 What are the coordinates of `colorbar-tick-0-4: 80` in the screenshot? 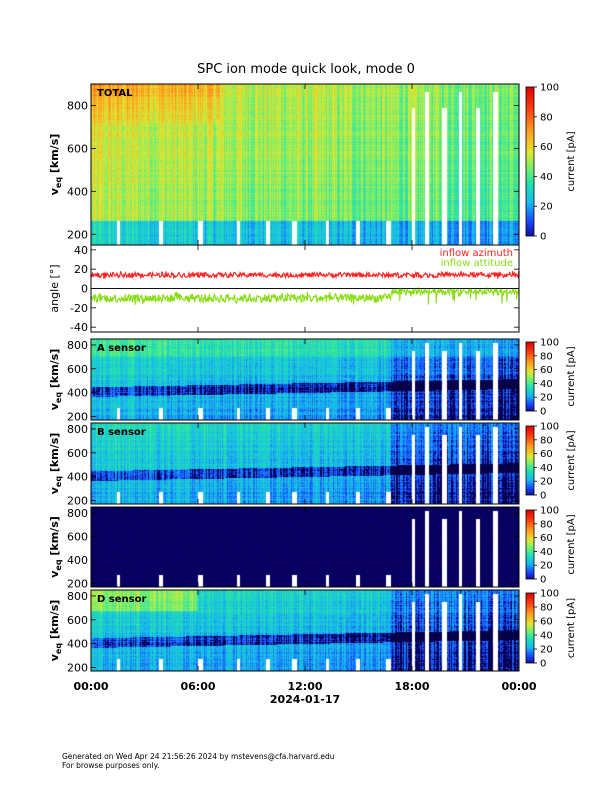 It's located at (546, 117).